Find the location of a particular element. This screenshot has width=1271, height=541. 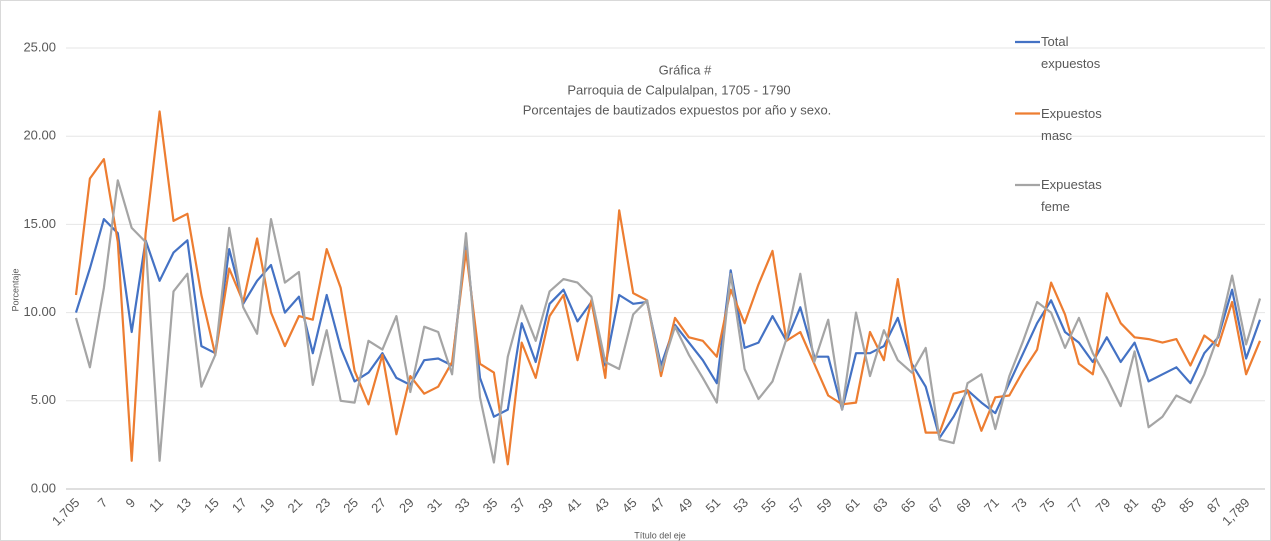

y-tick-label: 20.00 is located at coordinates (39, 135).